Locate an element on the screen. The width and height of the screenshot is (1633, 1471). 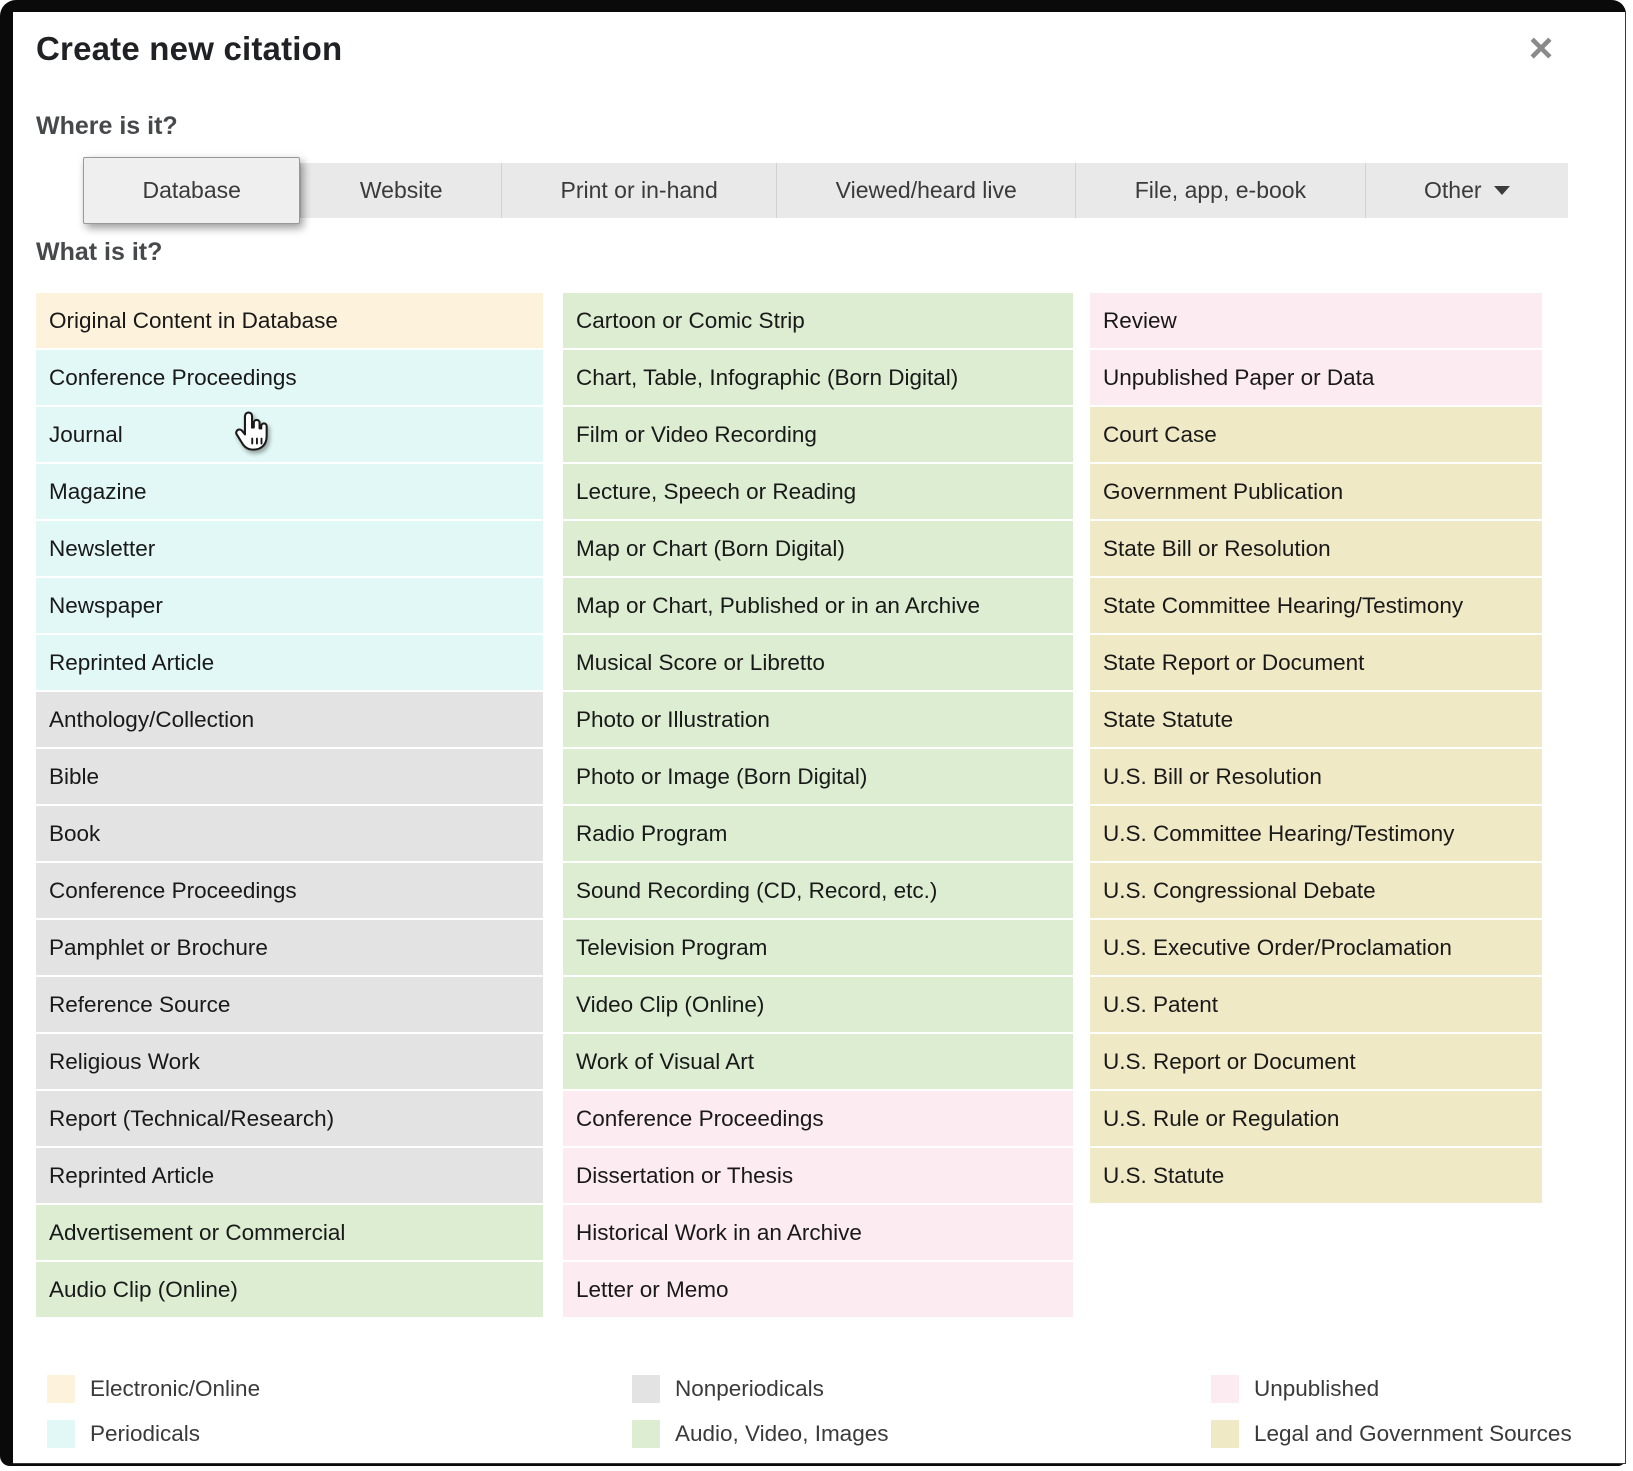
citation-type-magazine: Magazine is located at coordinates (289, 491).